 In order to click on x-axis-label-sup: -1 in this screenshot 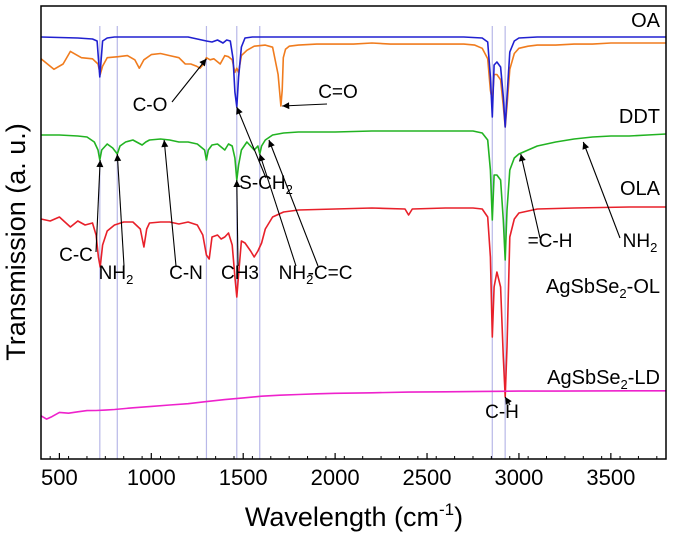, I will do `click(446, 509)`.